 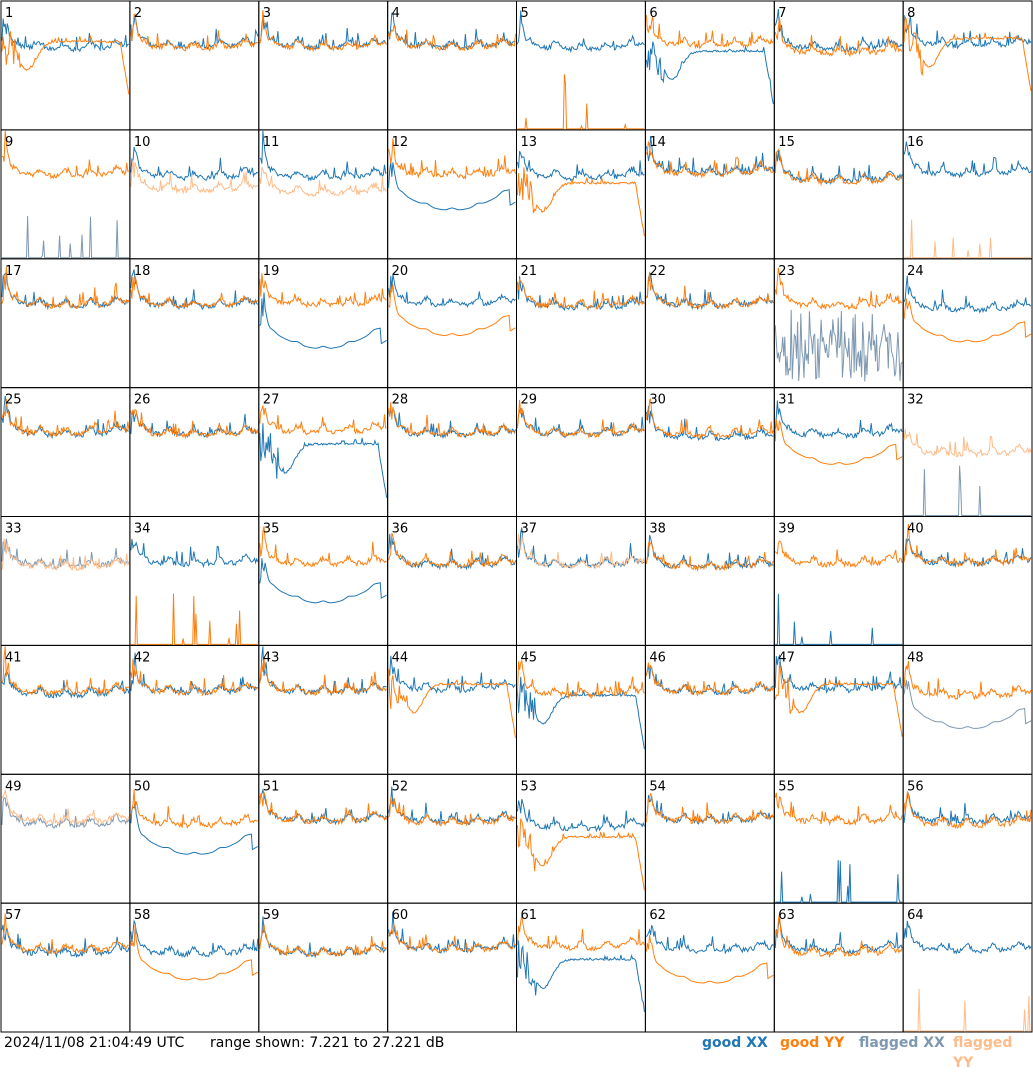 I want to click on panel-19: 19, so click(x=323, y=323).